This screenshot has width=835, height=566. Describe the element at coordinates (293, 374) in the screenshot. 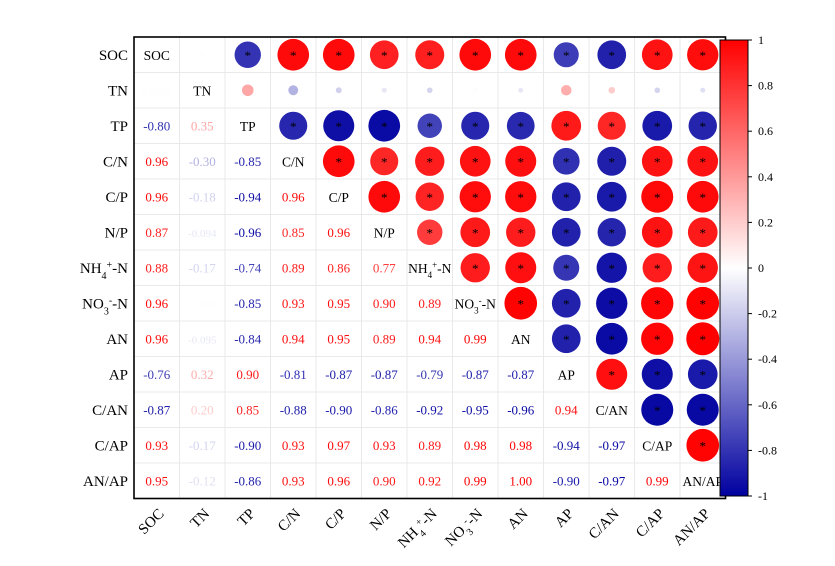

I see `correlation-value: -0.81` at that location.